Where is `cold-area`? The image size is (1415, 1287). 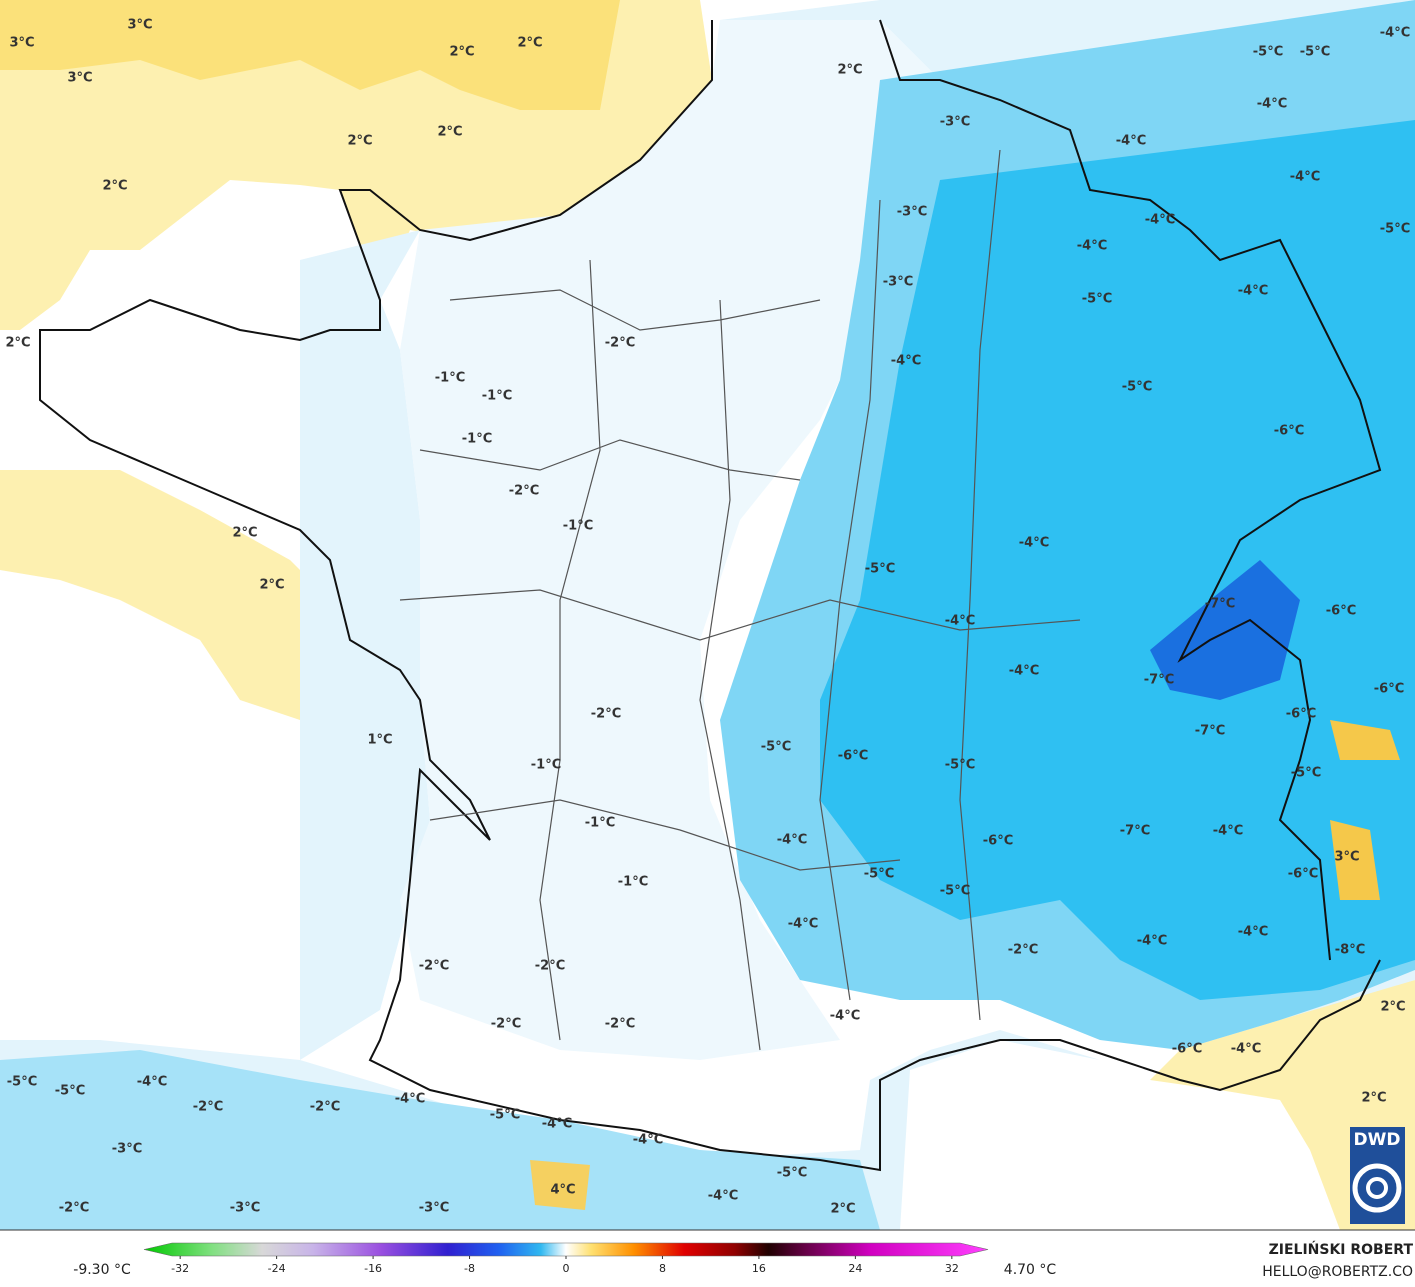
cold-area is located at coordinates (440, 1140).